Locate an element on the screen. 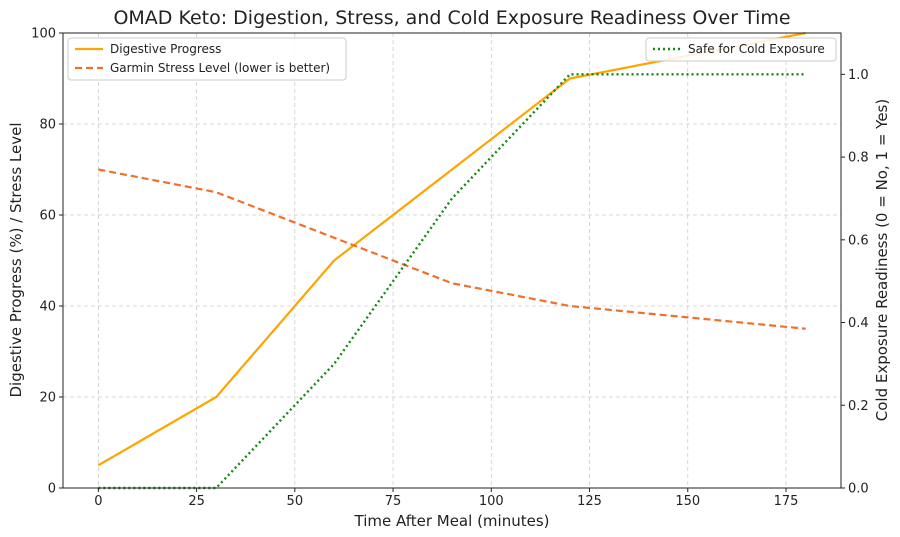 The height and width of the screenshot is (537, 900). y-axis-title: Digestive Progress (%) / Stress Level is located at coordinates (16, 260).